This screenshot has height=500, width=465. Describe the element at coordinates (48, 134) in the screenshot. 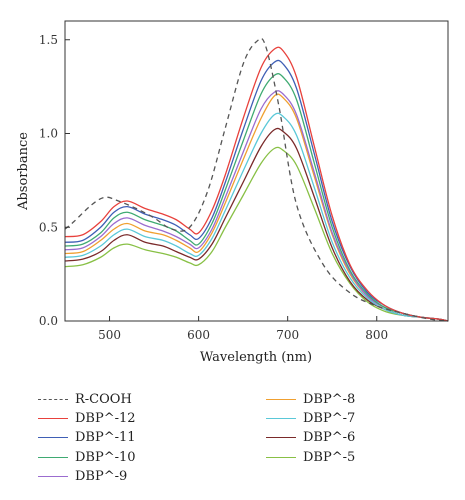

I see `y-tick-label: 1.0` at that location.